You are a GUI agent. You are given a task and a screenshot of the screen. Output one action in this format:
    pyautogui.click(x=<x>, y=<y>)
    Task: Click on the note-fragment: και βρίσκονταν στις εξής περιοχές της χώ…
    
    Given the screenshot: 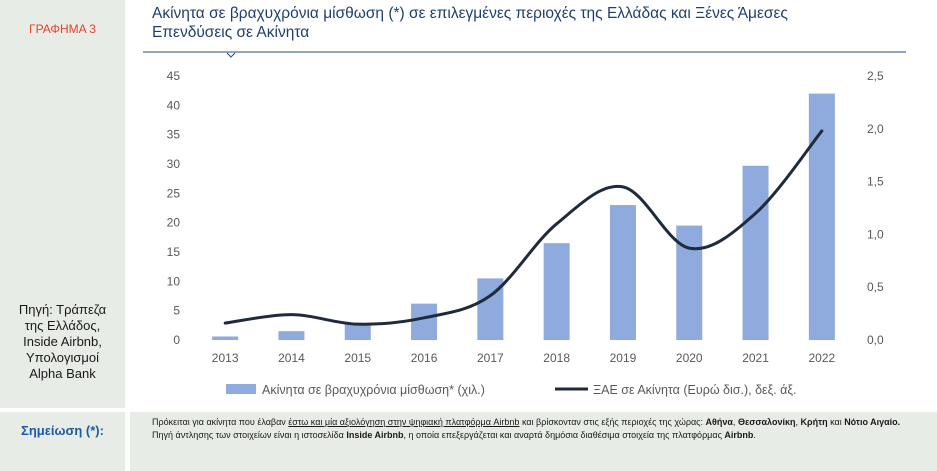 What is the action you would take?
    pyautogui.click(x=612, y=422)
    